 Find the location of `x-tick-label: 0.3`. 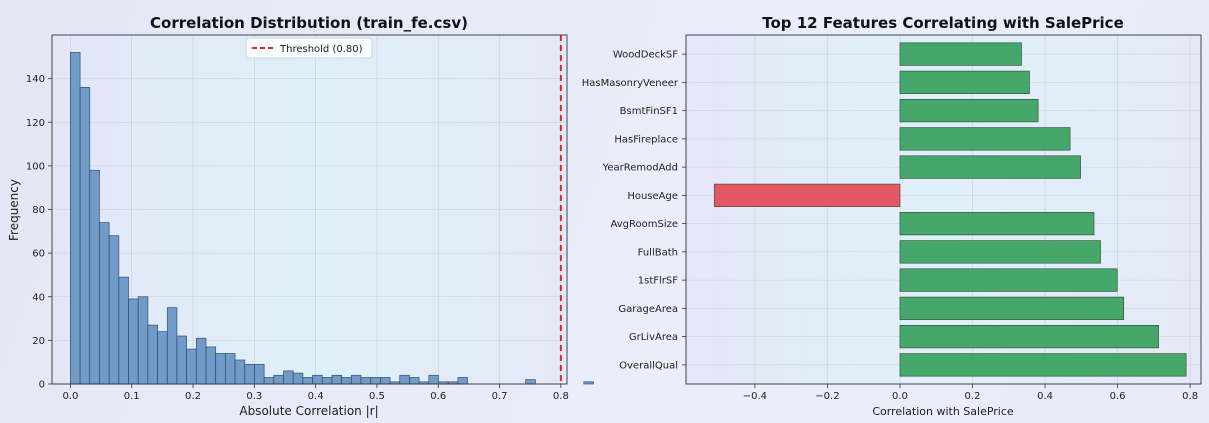

x-tick-label: 0.3 is located at coordinates (254, 396).